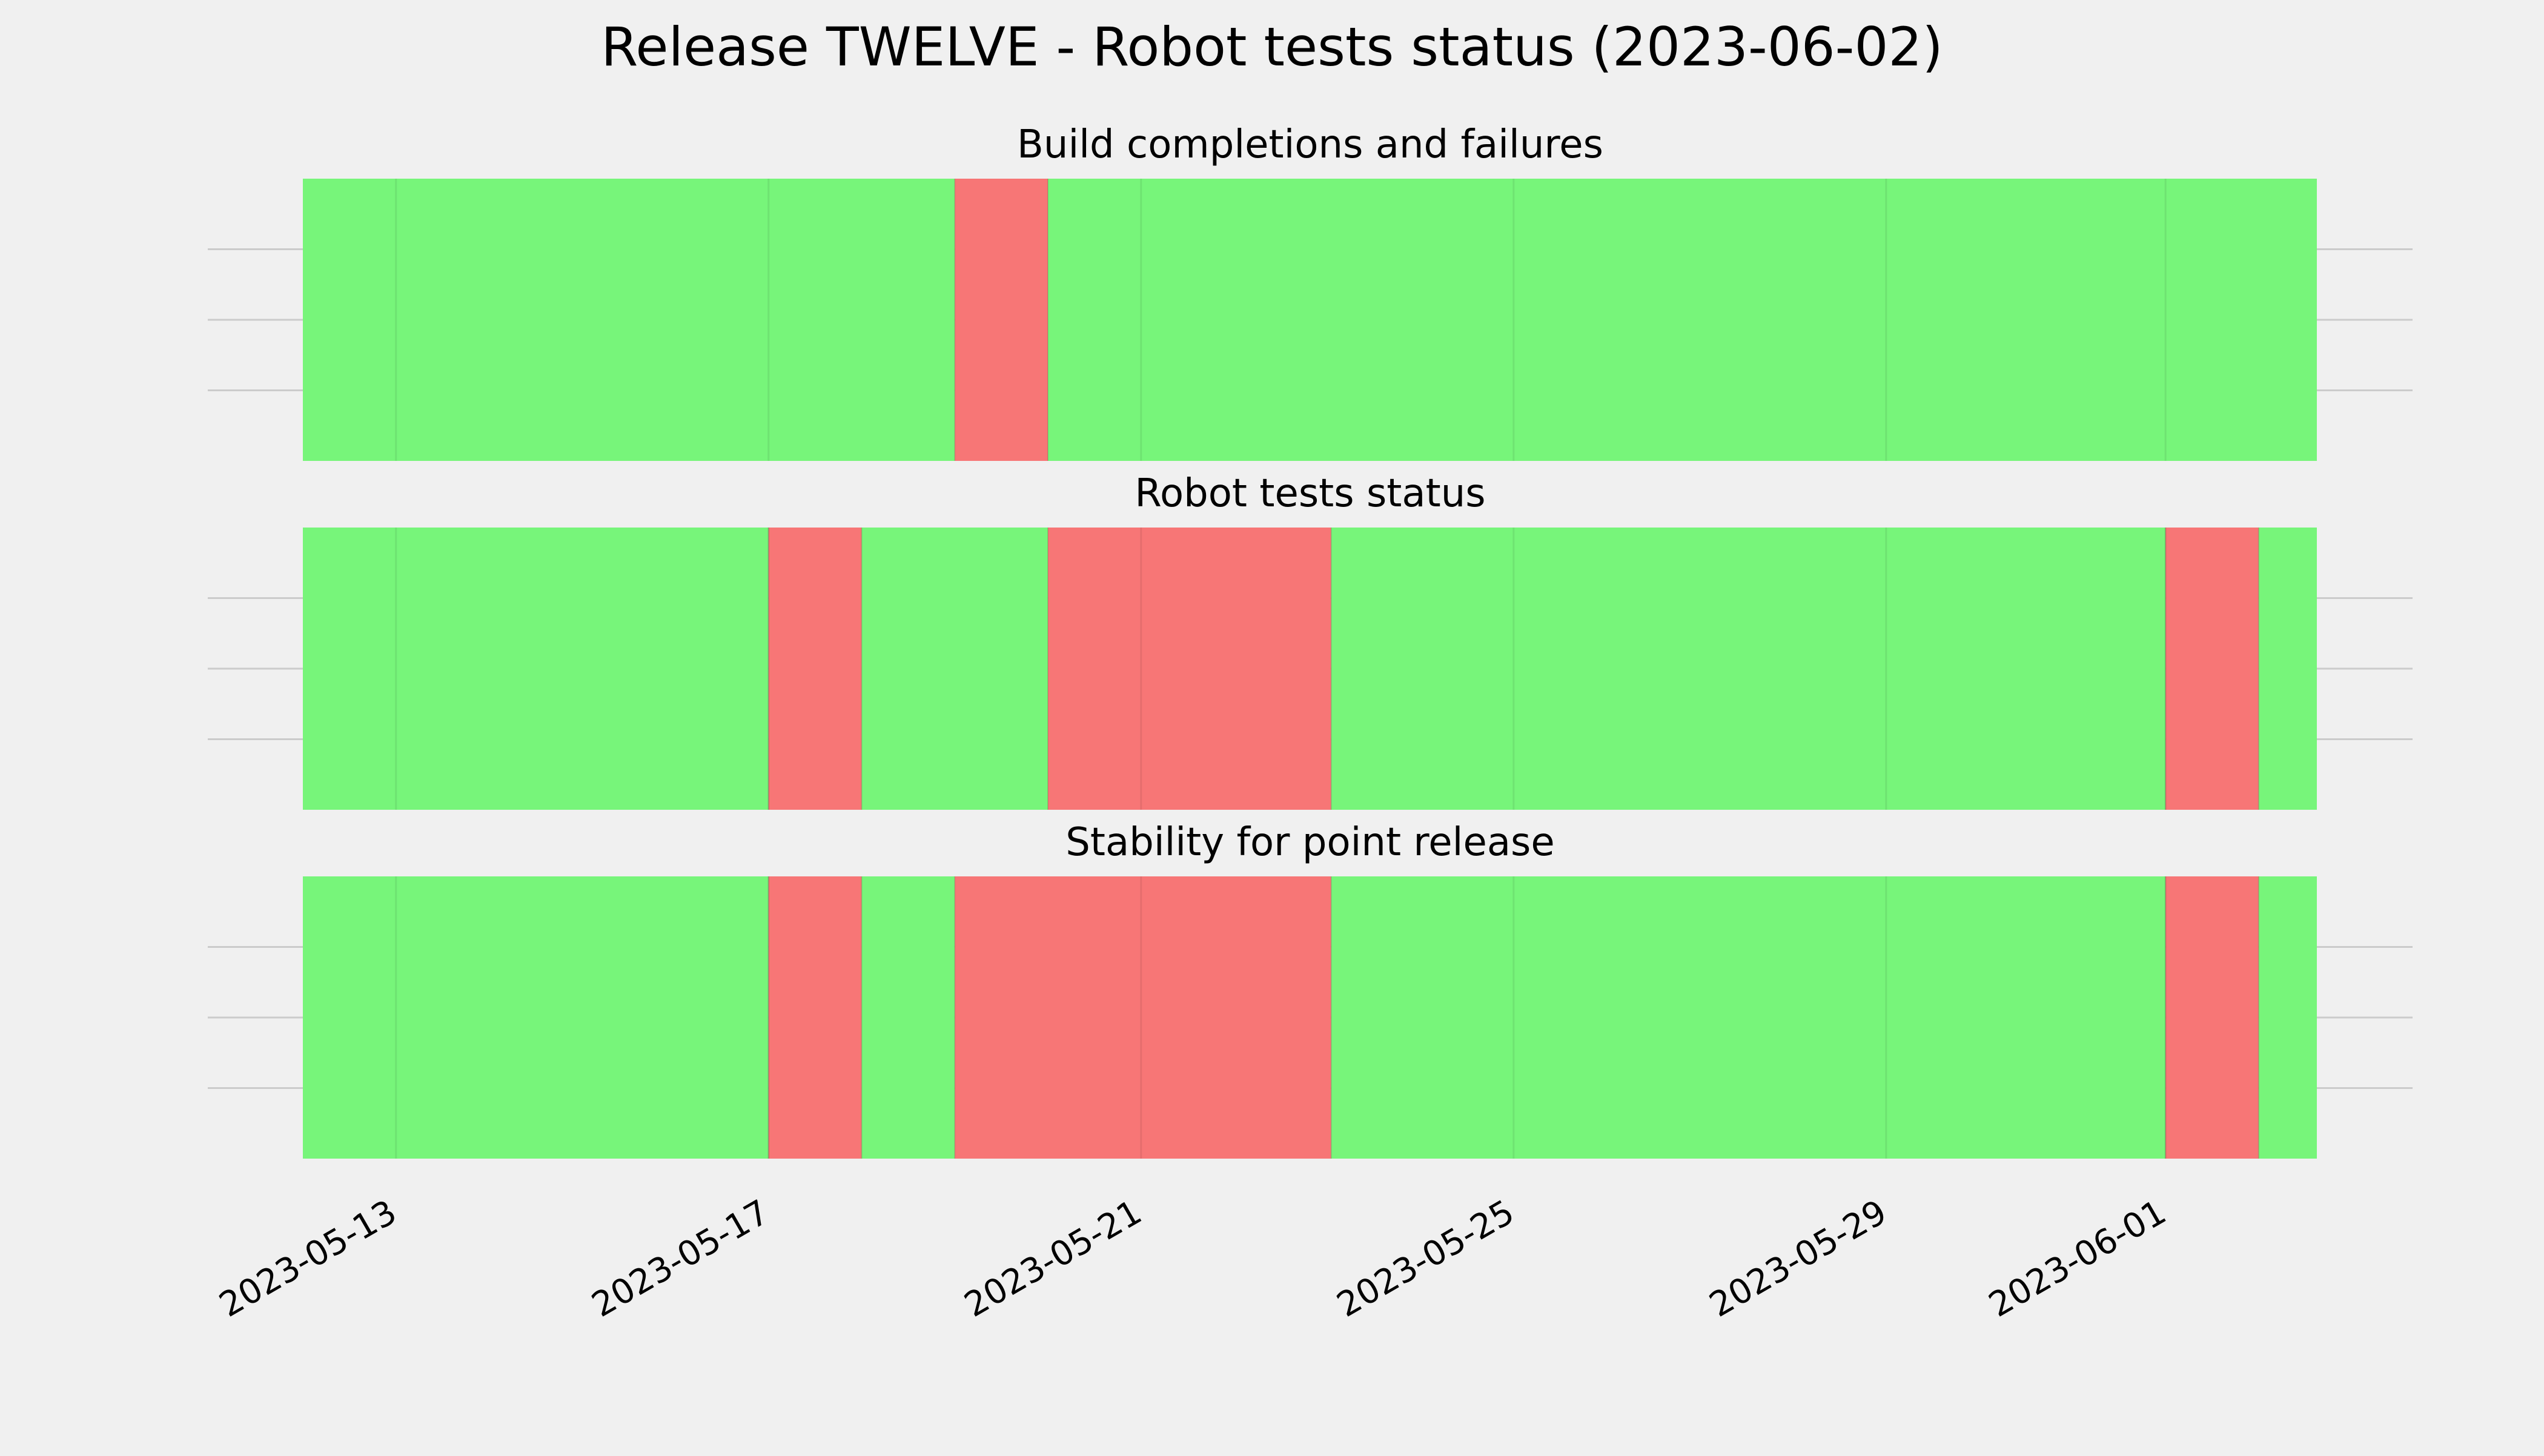 This screenshot has height=1456, width=2544. Describe the element at coordinates (1310, 842) in the screenshot. I see `panel-title: Stability for point release` at that location.